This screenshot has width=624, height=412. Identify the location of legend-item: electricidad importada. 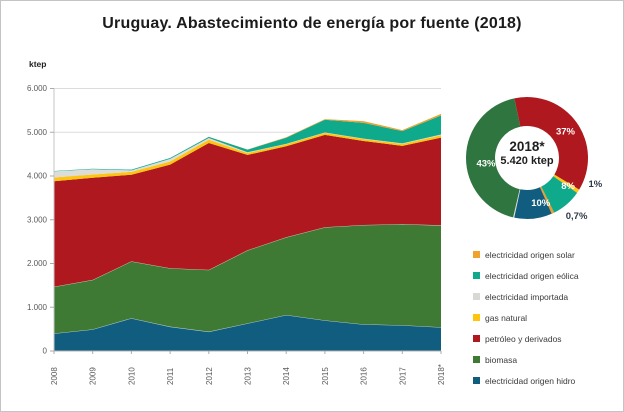
(526, 296).